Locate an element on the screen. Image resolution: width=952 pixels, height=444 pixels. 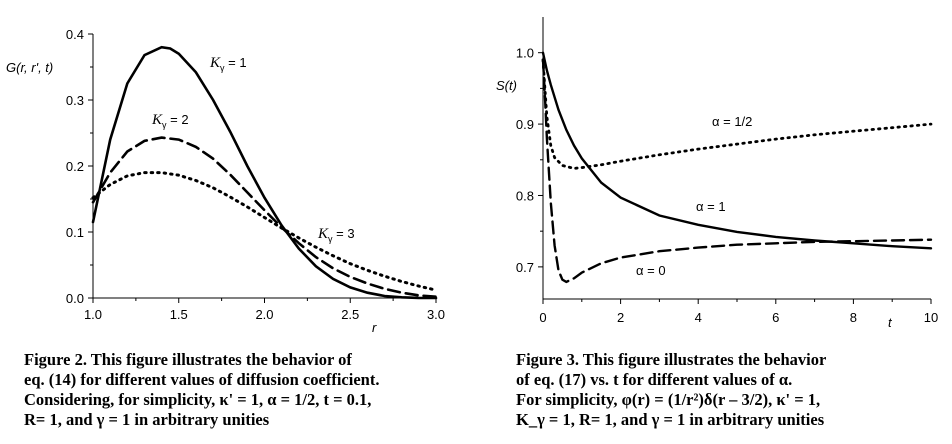
series-label-k3: Kγ = 3 is located at coordinates (336, 235).